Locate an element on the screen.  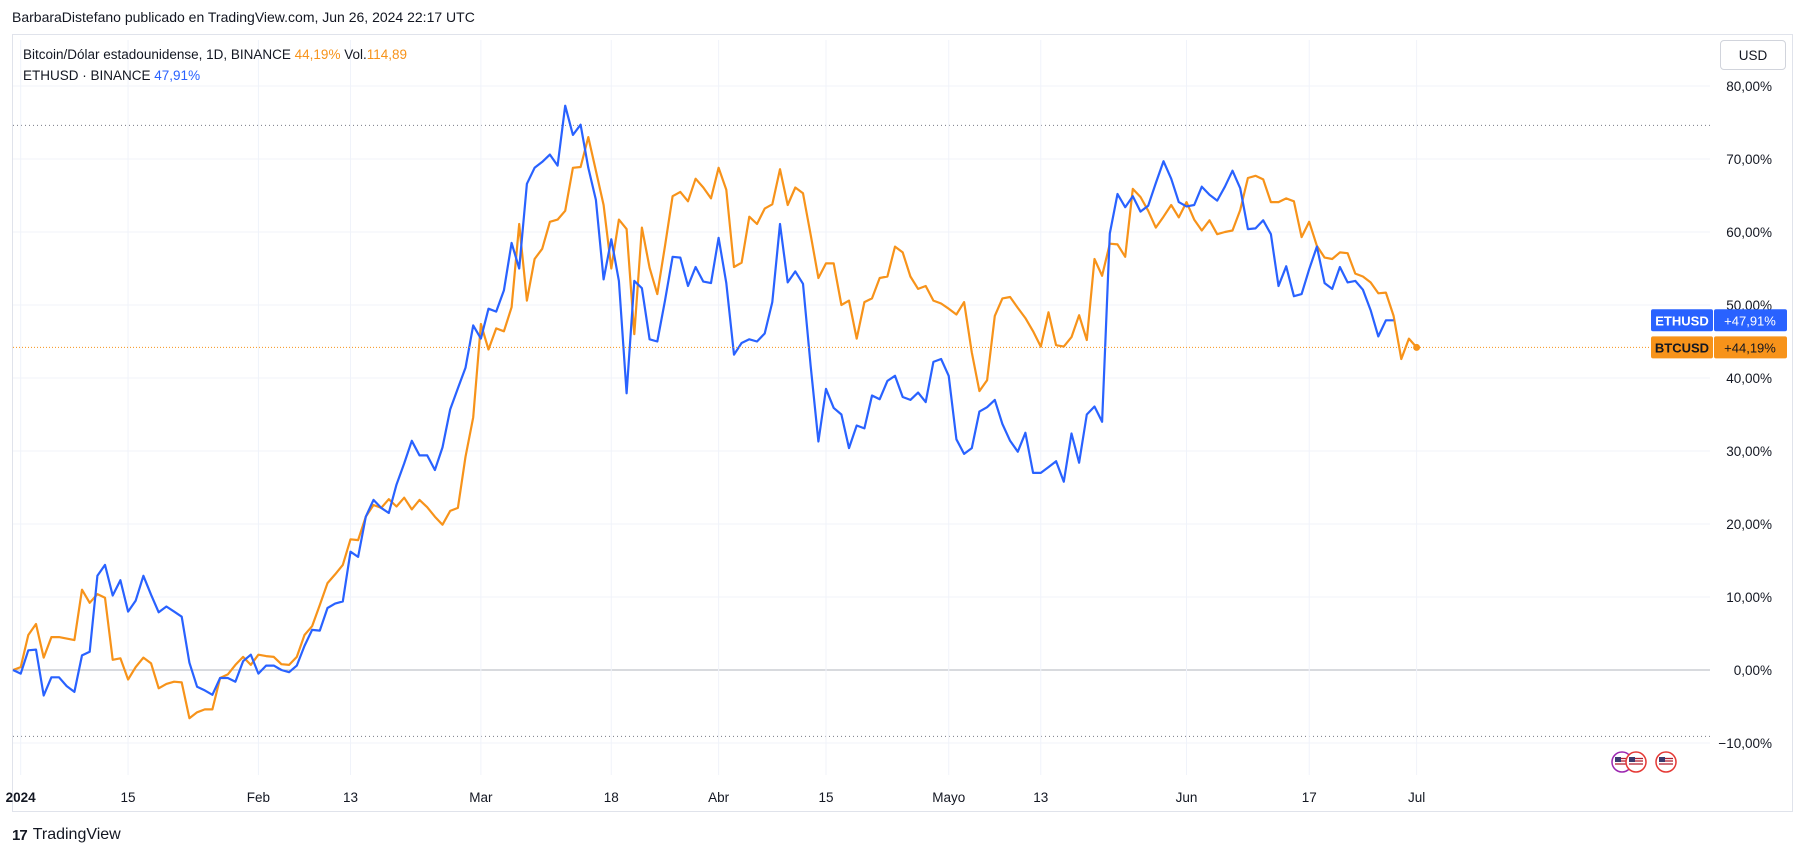
legend-vol-label: Vol. is located at coordinates (355, 54).